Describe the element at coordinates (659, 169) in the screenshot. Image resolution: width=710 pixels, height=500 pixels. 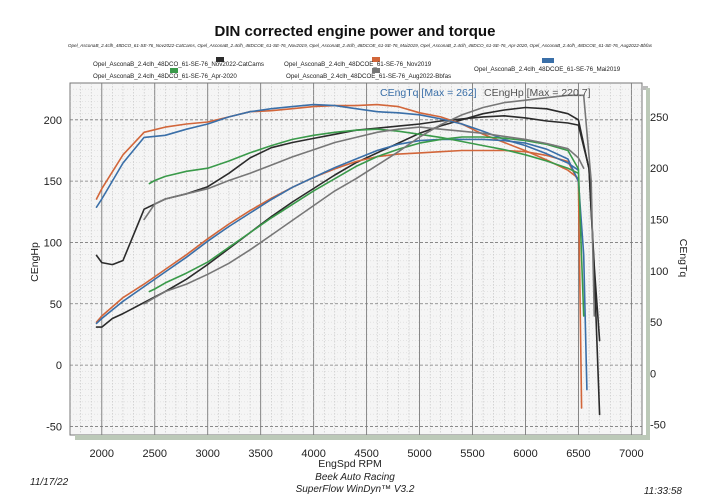
I see `y2-tick-label: 200` at that location.